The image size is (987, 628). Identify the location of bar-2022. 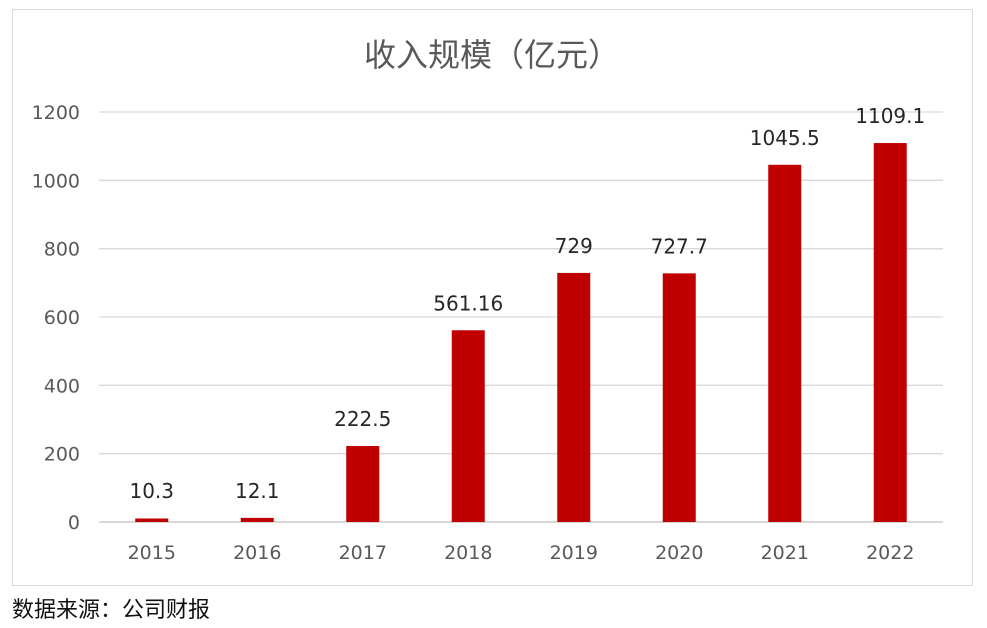
(890, 332).